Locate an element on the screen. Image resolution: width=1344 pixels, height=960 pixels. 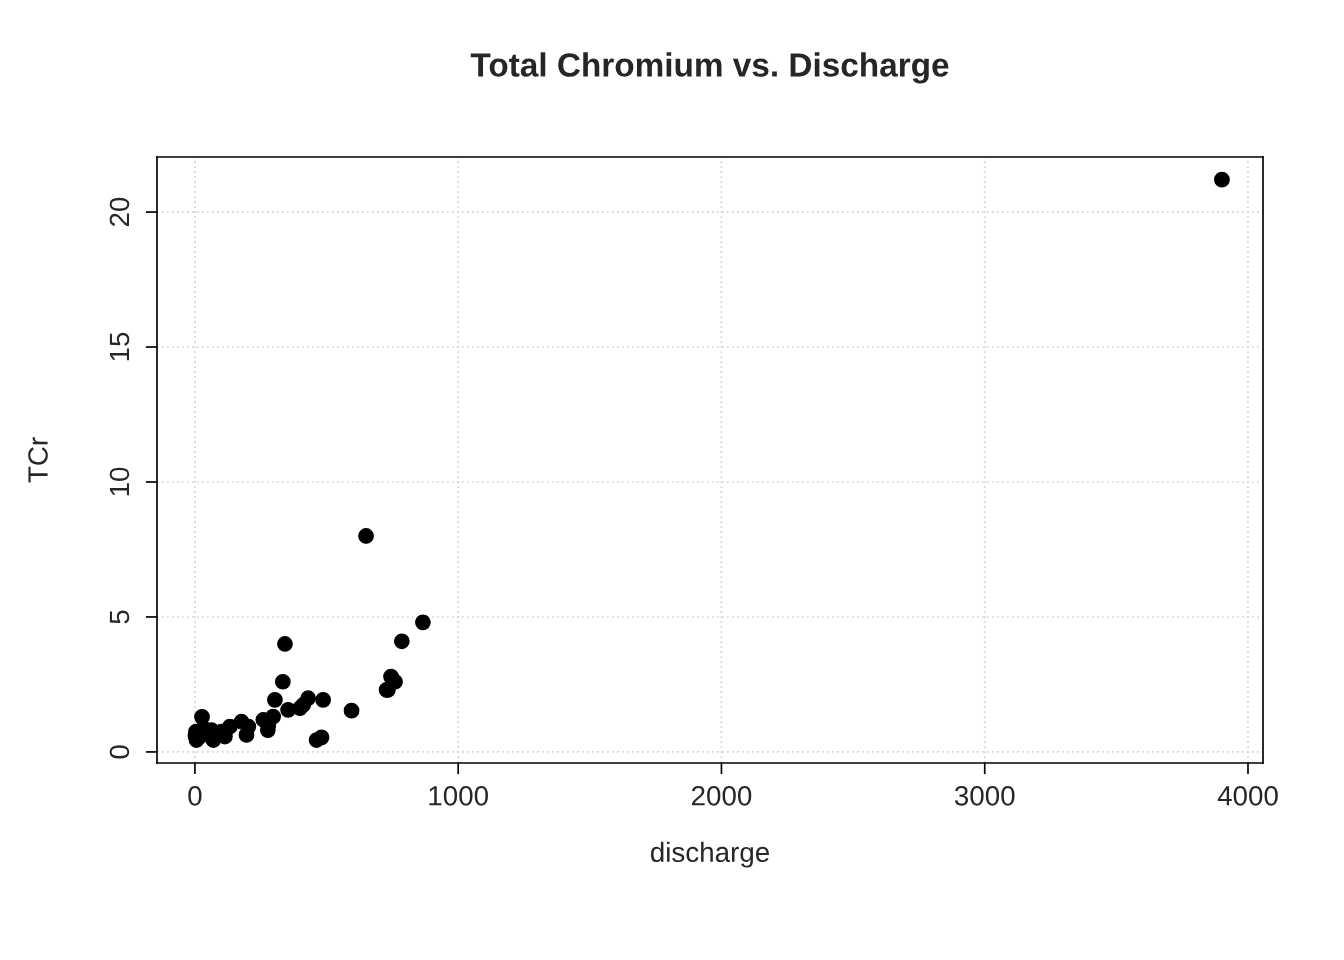
x-tick-label: 2000 is located at coordinates (721, 795).